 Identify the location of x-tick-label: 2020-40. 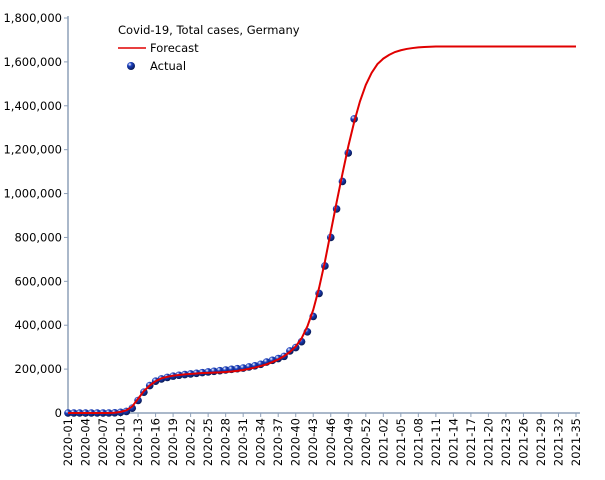
(296, 442).